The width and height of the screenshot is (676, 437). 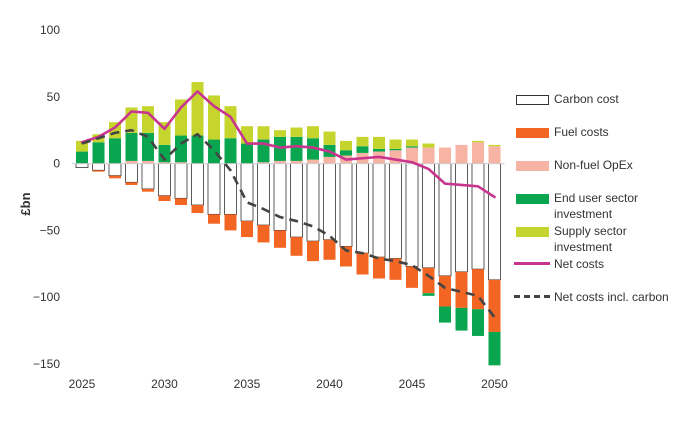 I want to click on bar-carbon-cost-2044, so click(x=395, y=211).